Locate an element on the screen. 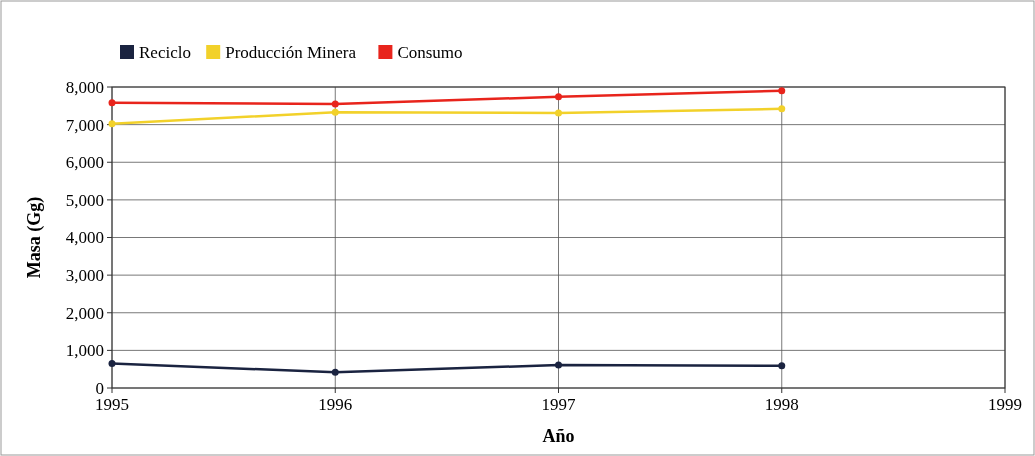 The height and width of the screenshot is (456, 1035). legend-label: Consumo is located at coordinates (430, 52).